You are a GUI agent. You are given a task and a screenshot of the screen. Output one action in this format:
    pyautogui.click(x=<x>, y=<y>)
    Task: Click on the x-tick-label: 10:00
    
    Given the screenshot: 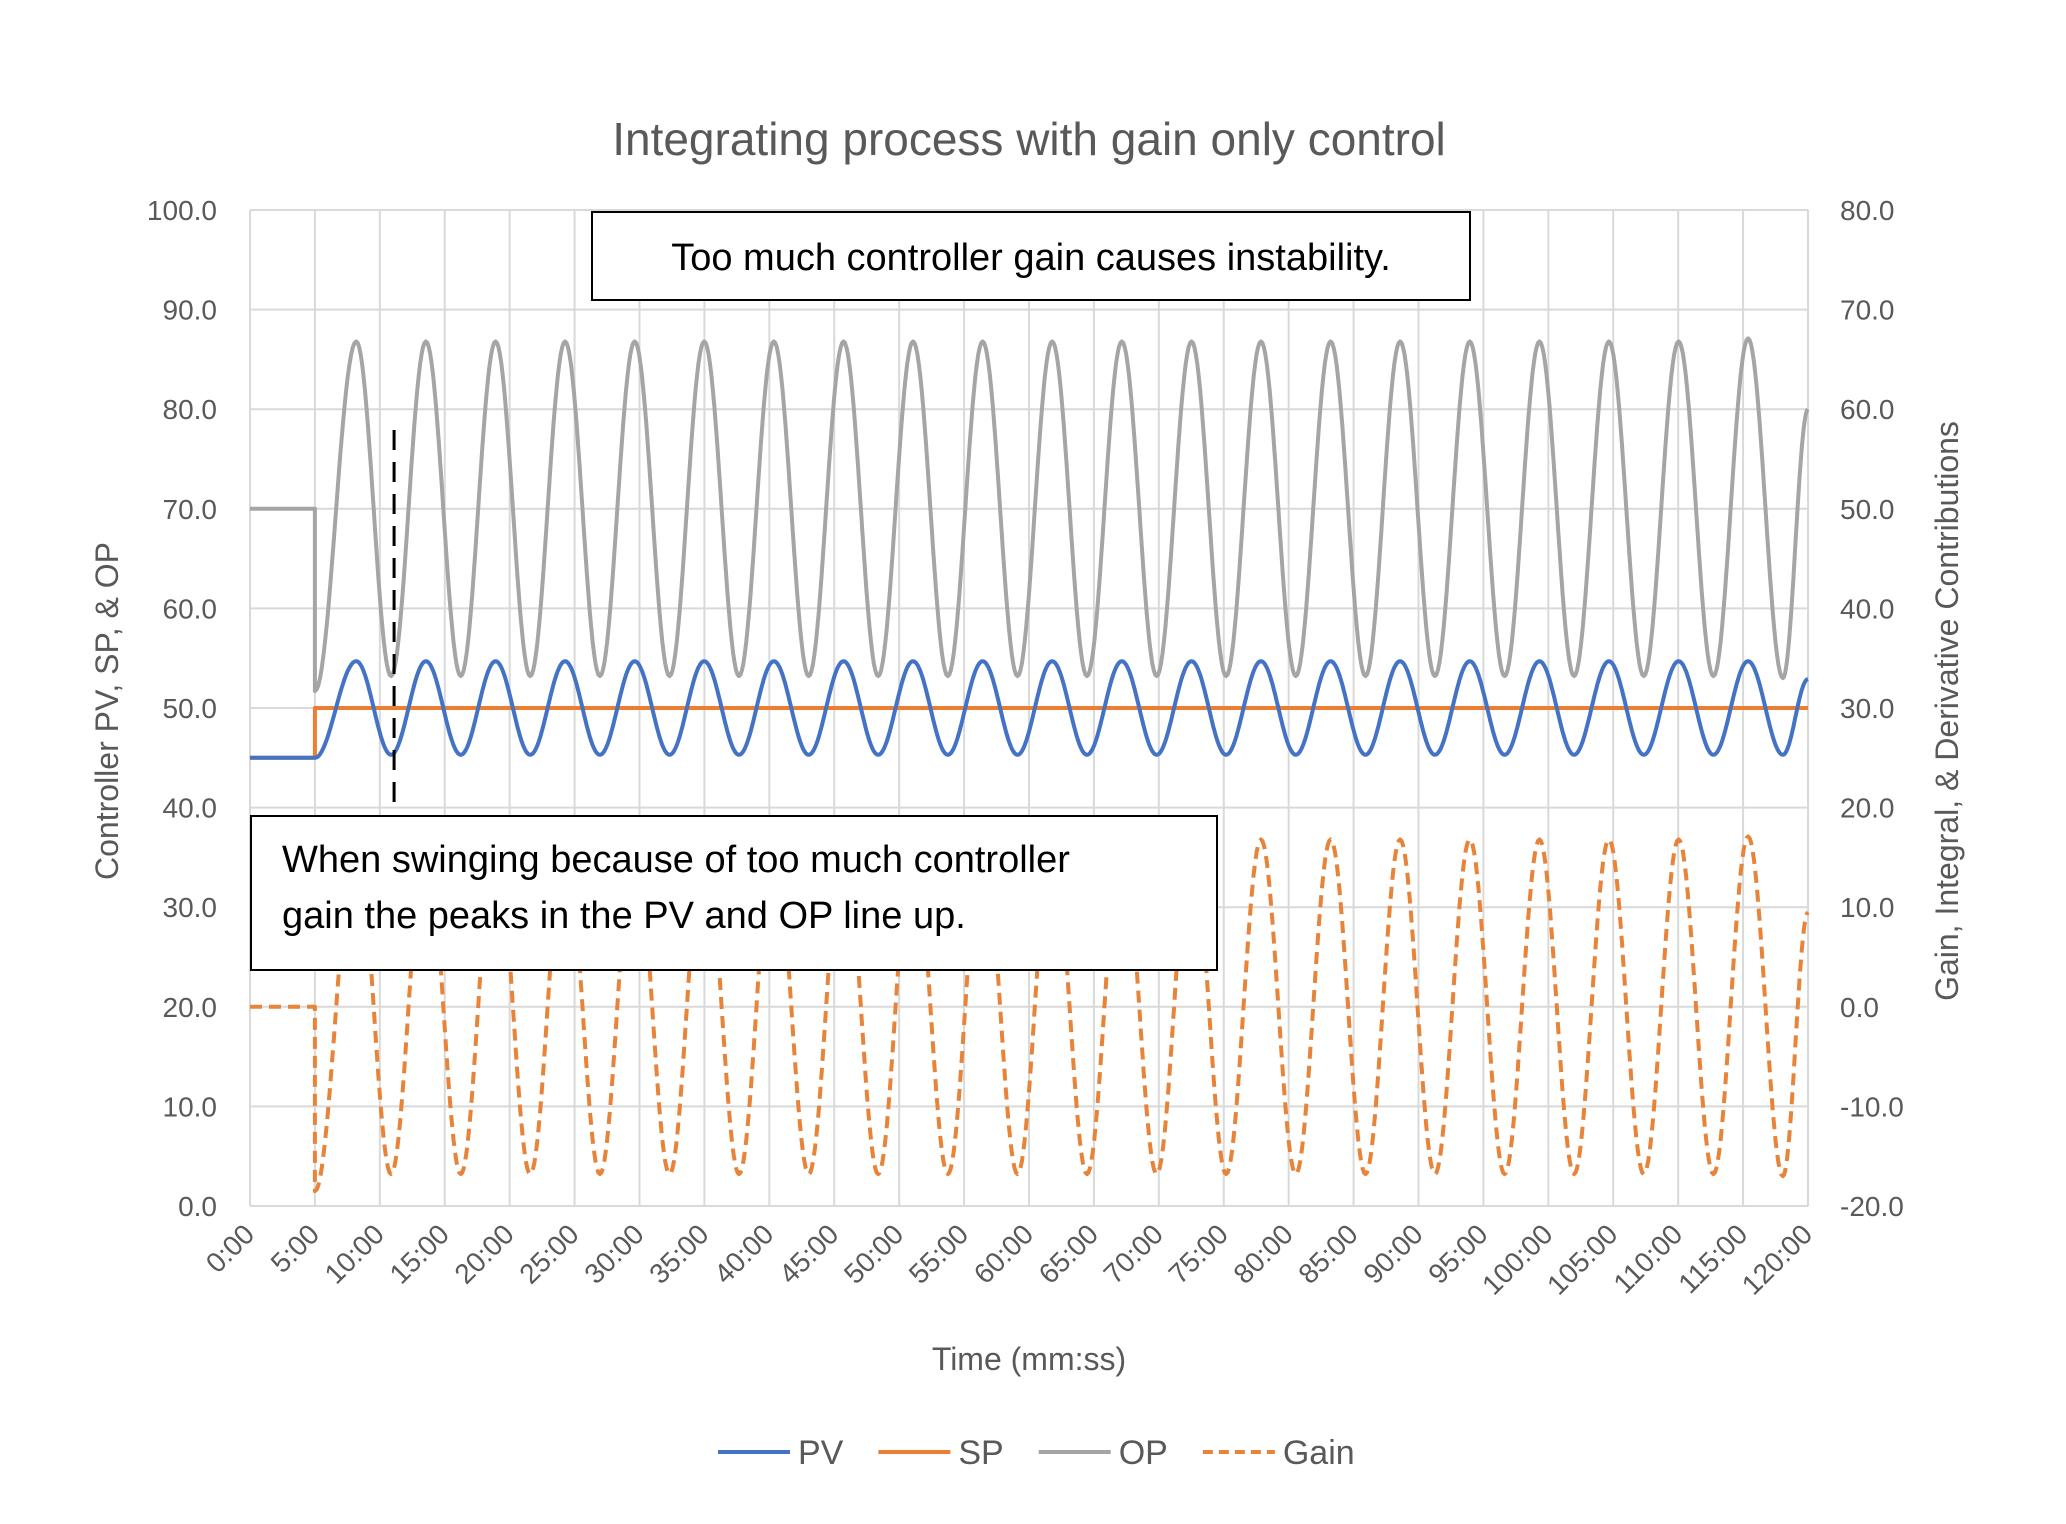 What is the action you would take?
    pyautogui.click(x=354, y=1253)
    